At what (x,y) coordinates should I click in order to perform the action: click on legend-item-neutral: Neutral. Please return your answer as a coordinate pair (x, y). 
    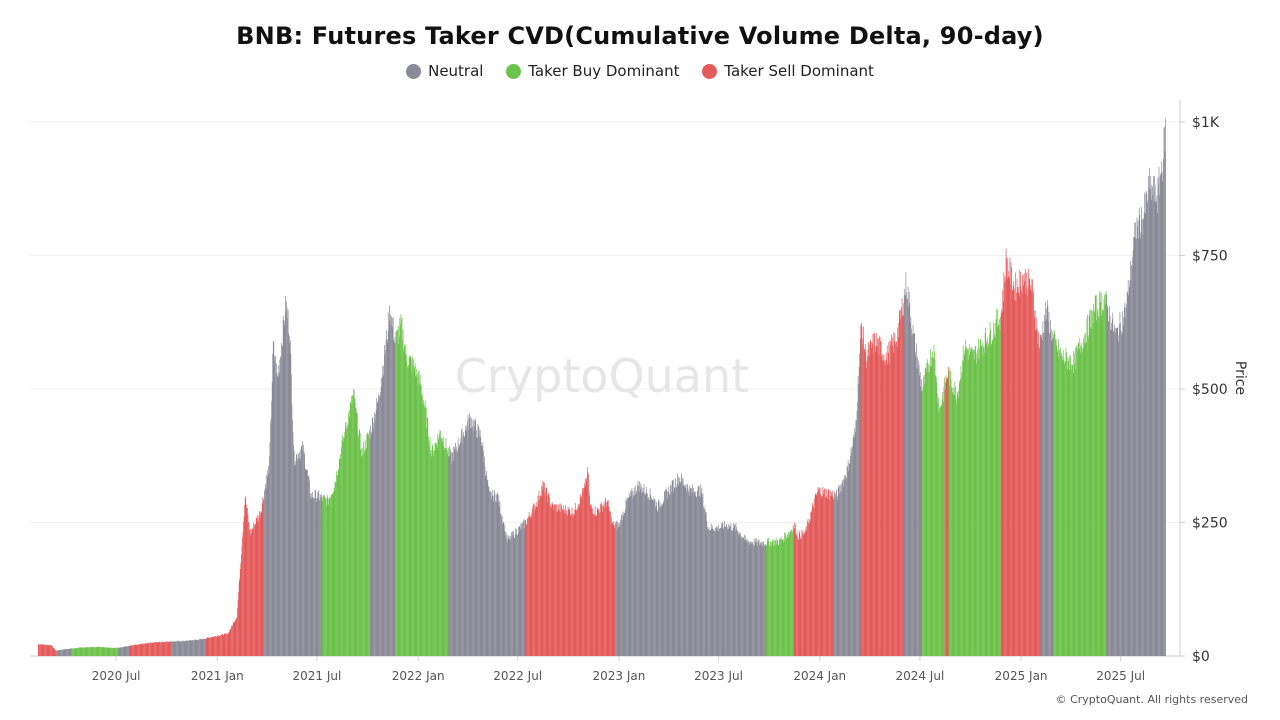
    Looking at the image, I should click on (444, 71).